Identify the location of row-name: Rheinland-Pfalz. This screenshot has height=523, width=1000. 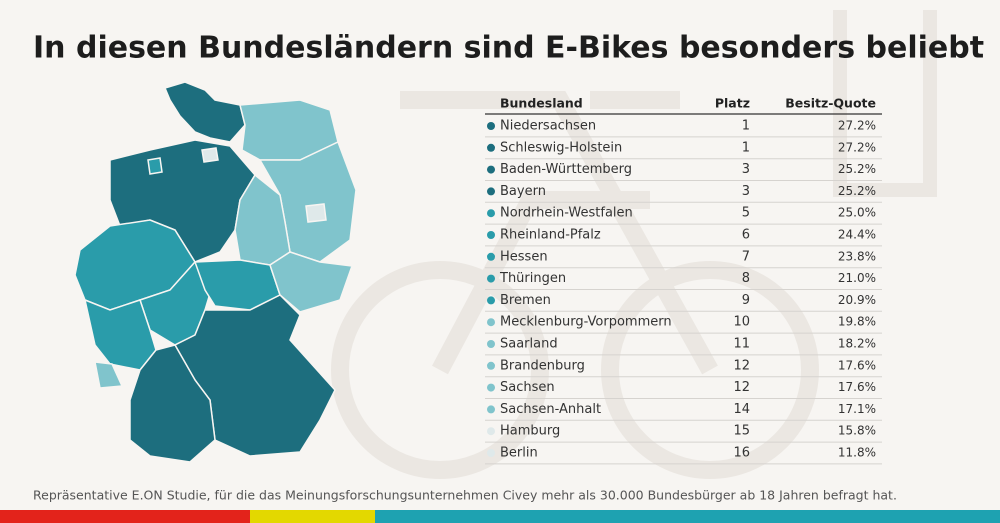
(550, 235).